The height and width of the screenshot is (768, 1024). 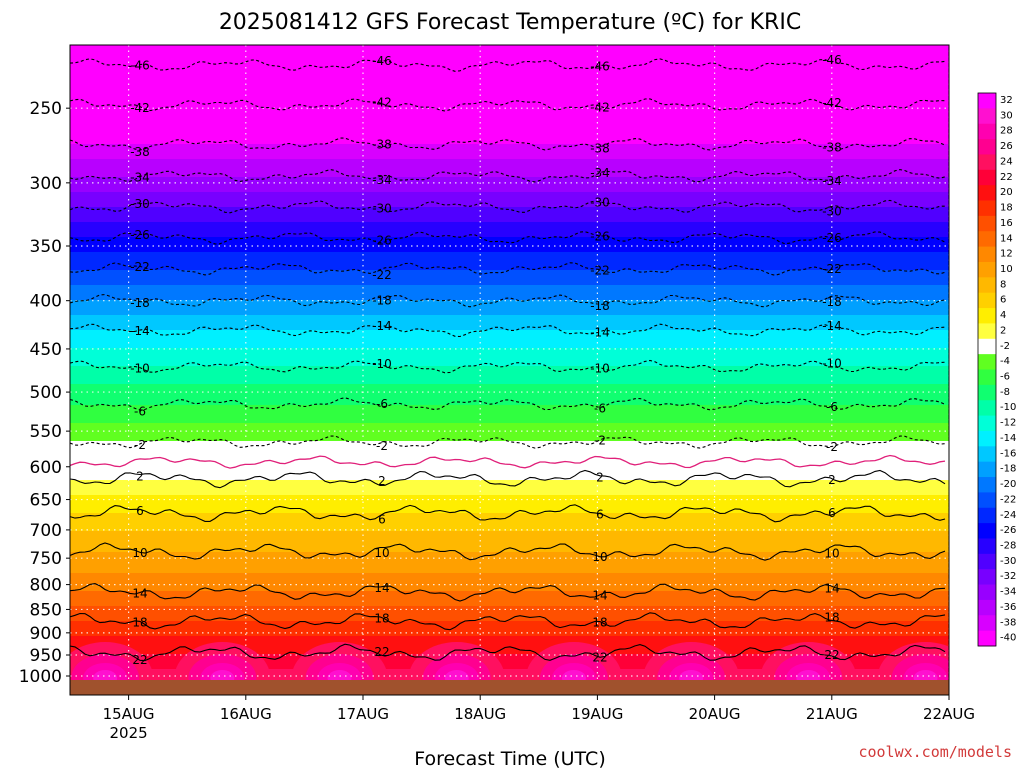 I want to click on isotherm-label: -50, so click(x=832, y=34).